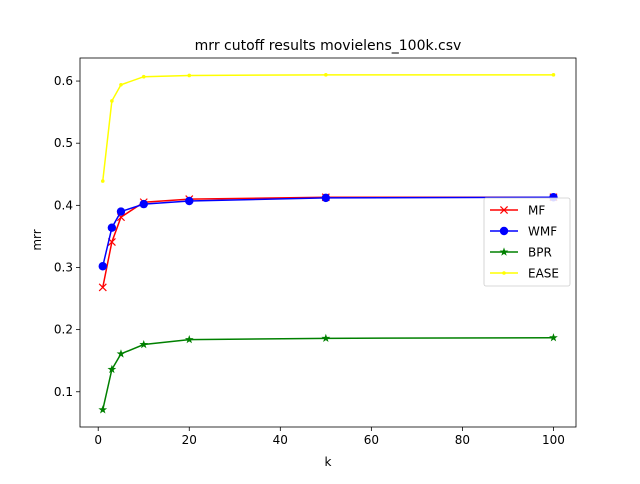 The width and height of the screenshot is (640, 484). I want to click on x-axis-label: k, so click(328, 462).